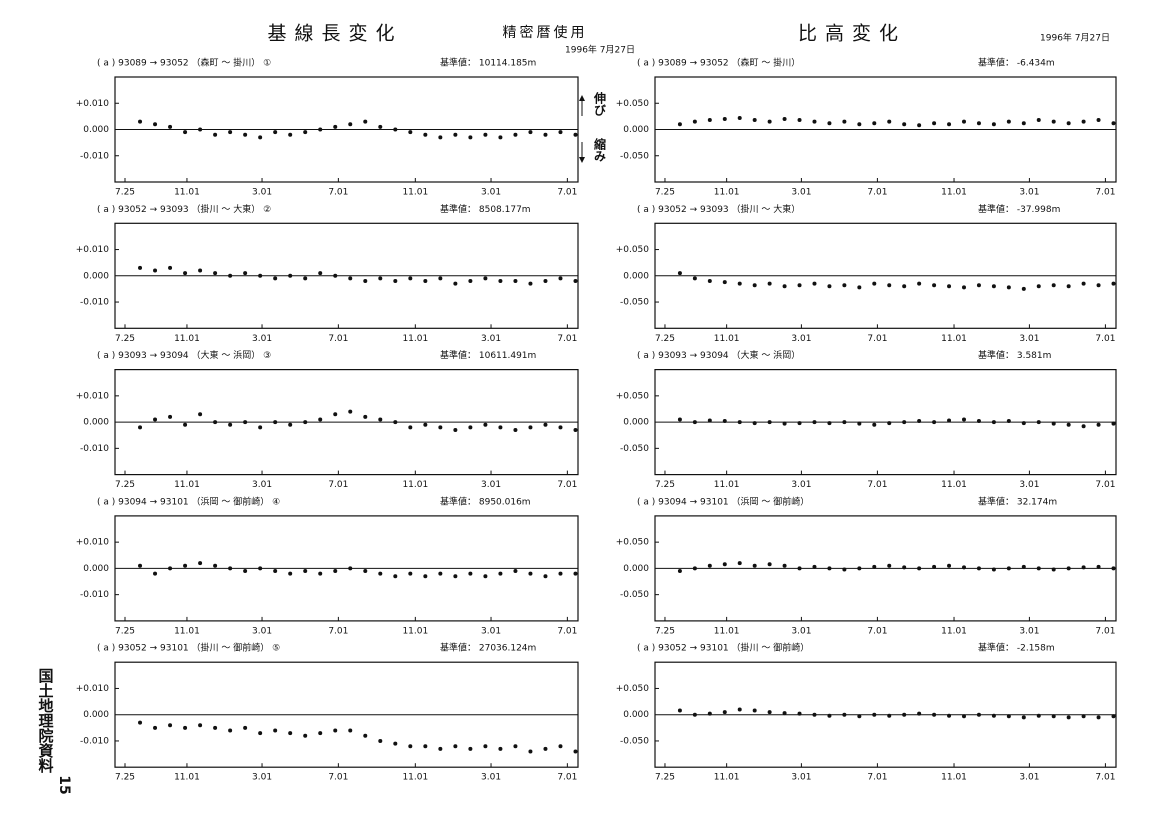  Describe the element at coordinates (488, 355) in the screenshot. I see `reference-value: 基準値： 10611.491m` at that location.